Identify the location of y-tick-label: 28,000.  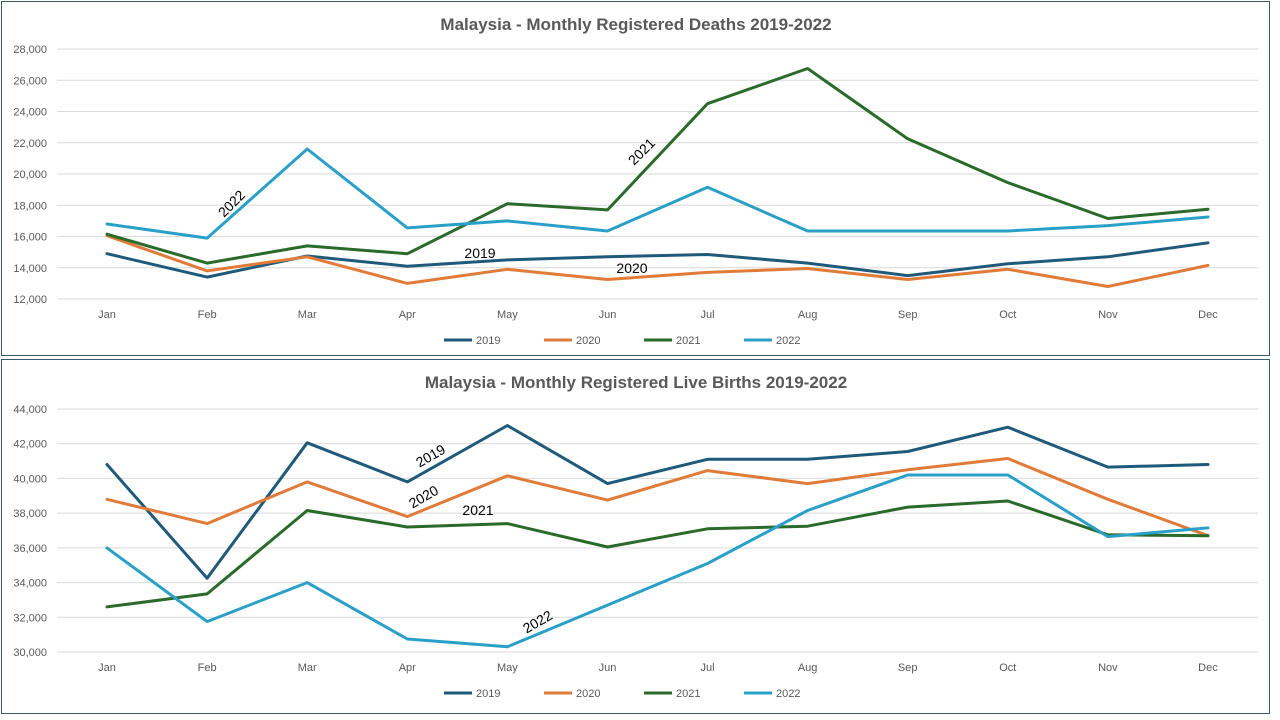
(30, 50).